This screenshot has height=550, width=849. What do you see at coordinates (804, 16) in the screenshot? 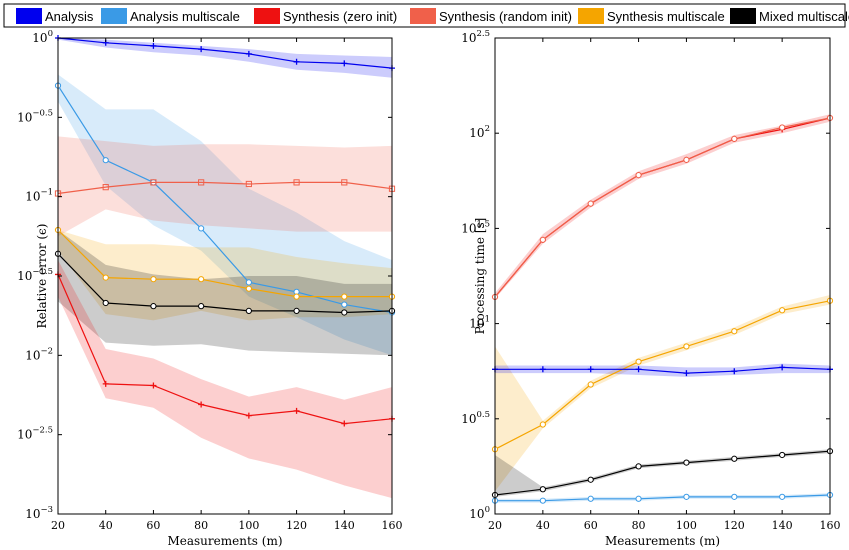
I see `legend-label: Mixed multiscale` at bounding box center [804, 16].